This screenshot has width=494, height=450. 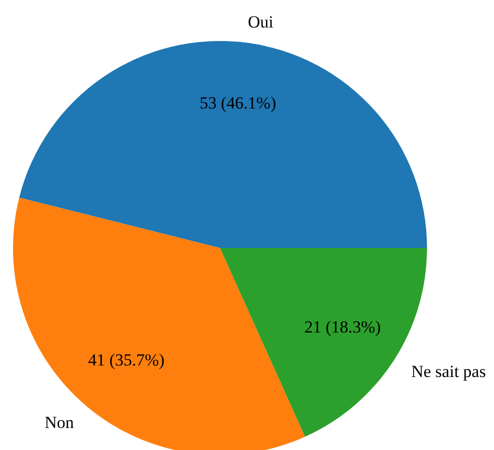 What do you see at coordinates (238, 103) in the screenshot?
I see `data-label: 53 (46.1%)` at bounding box center [238, 103].